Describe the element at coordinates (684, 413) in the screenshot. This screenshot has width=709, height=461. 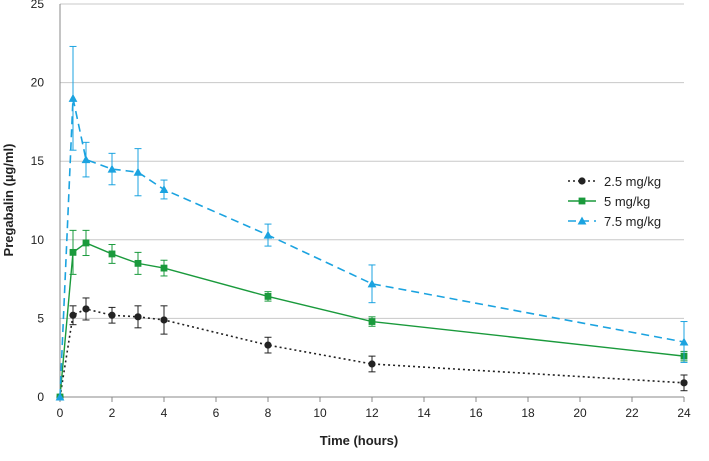
I see `x-tick-label: 24` at that location.